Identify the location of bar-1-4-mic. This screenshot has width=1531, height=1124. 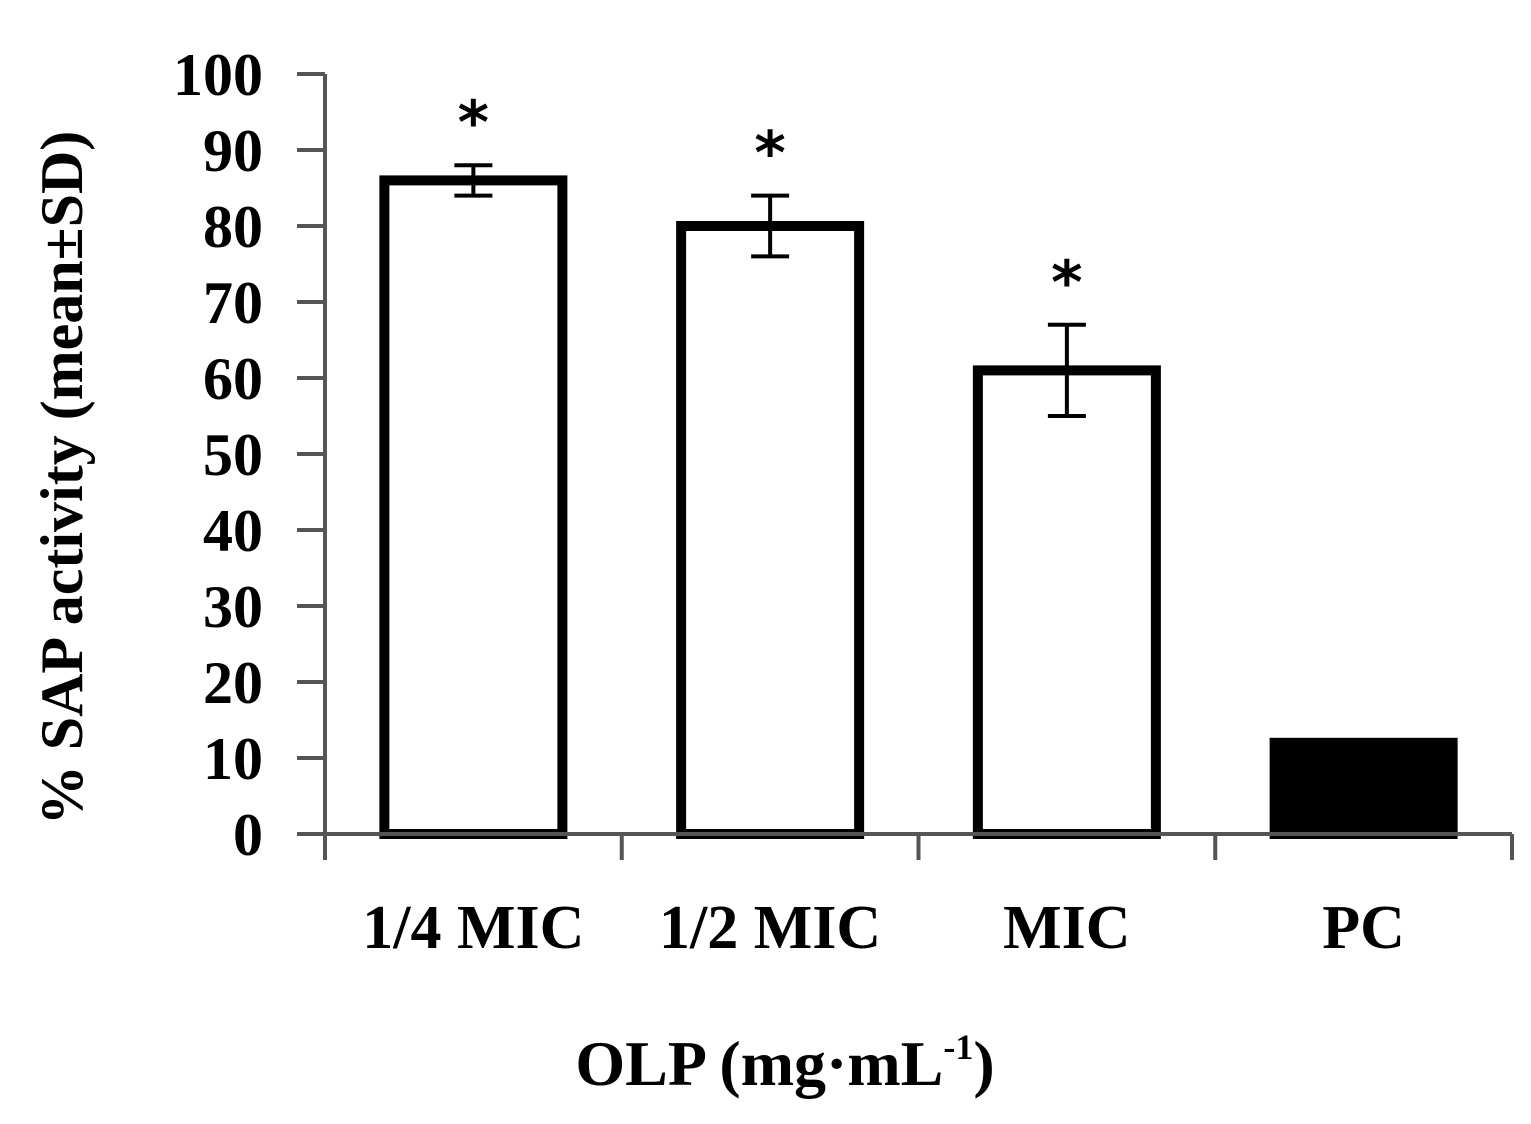
(473, 507).